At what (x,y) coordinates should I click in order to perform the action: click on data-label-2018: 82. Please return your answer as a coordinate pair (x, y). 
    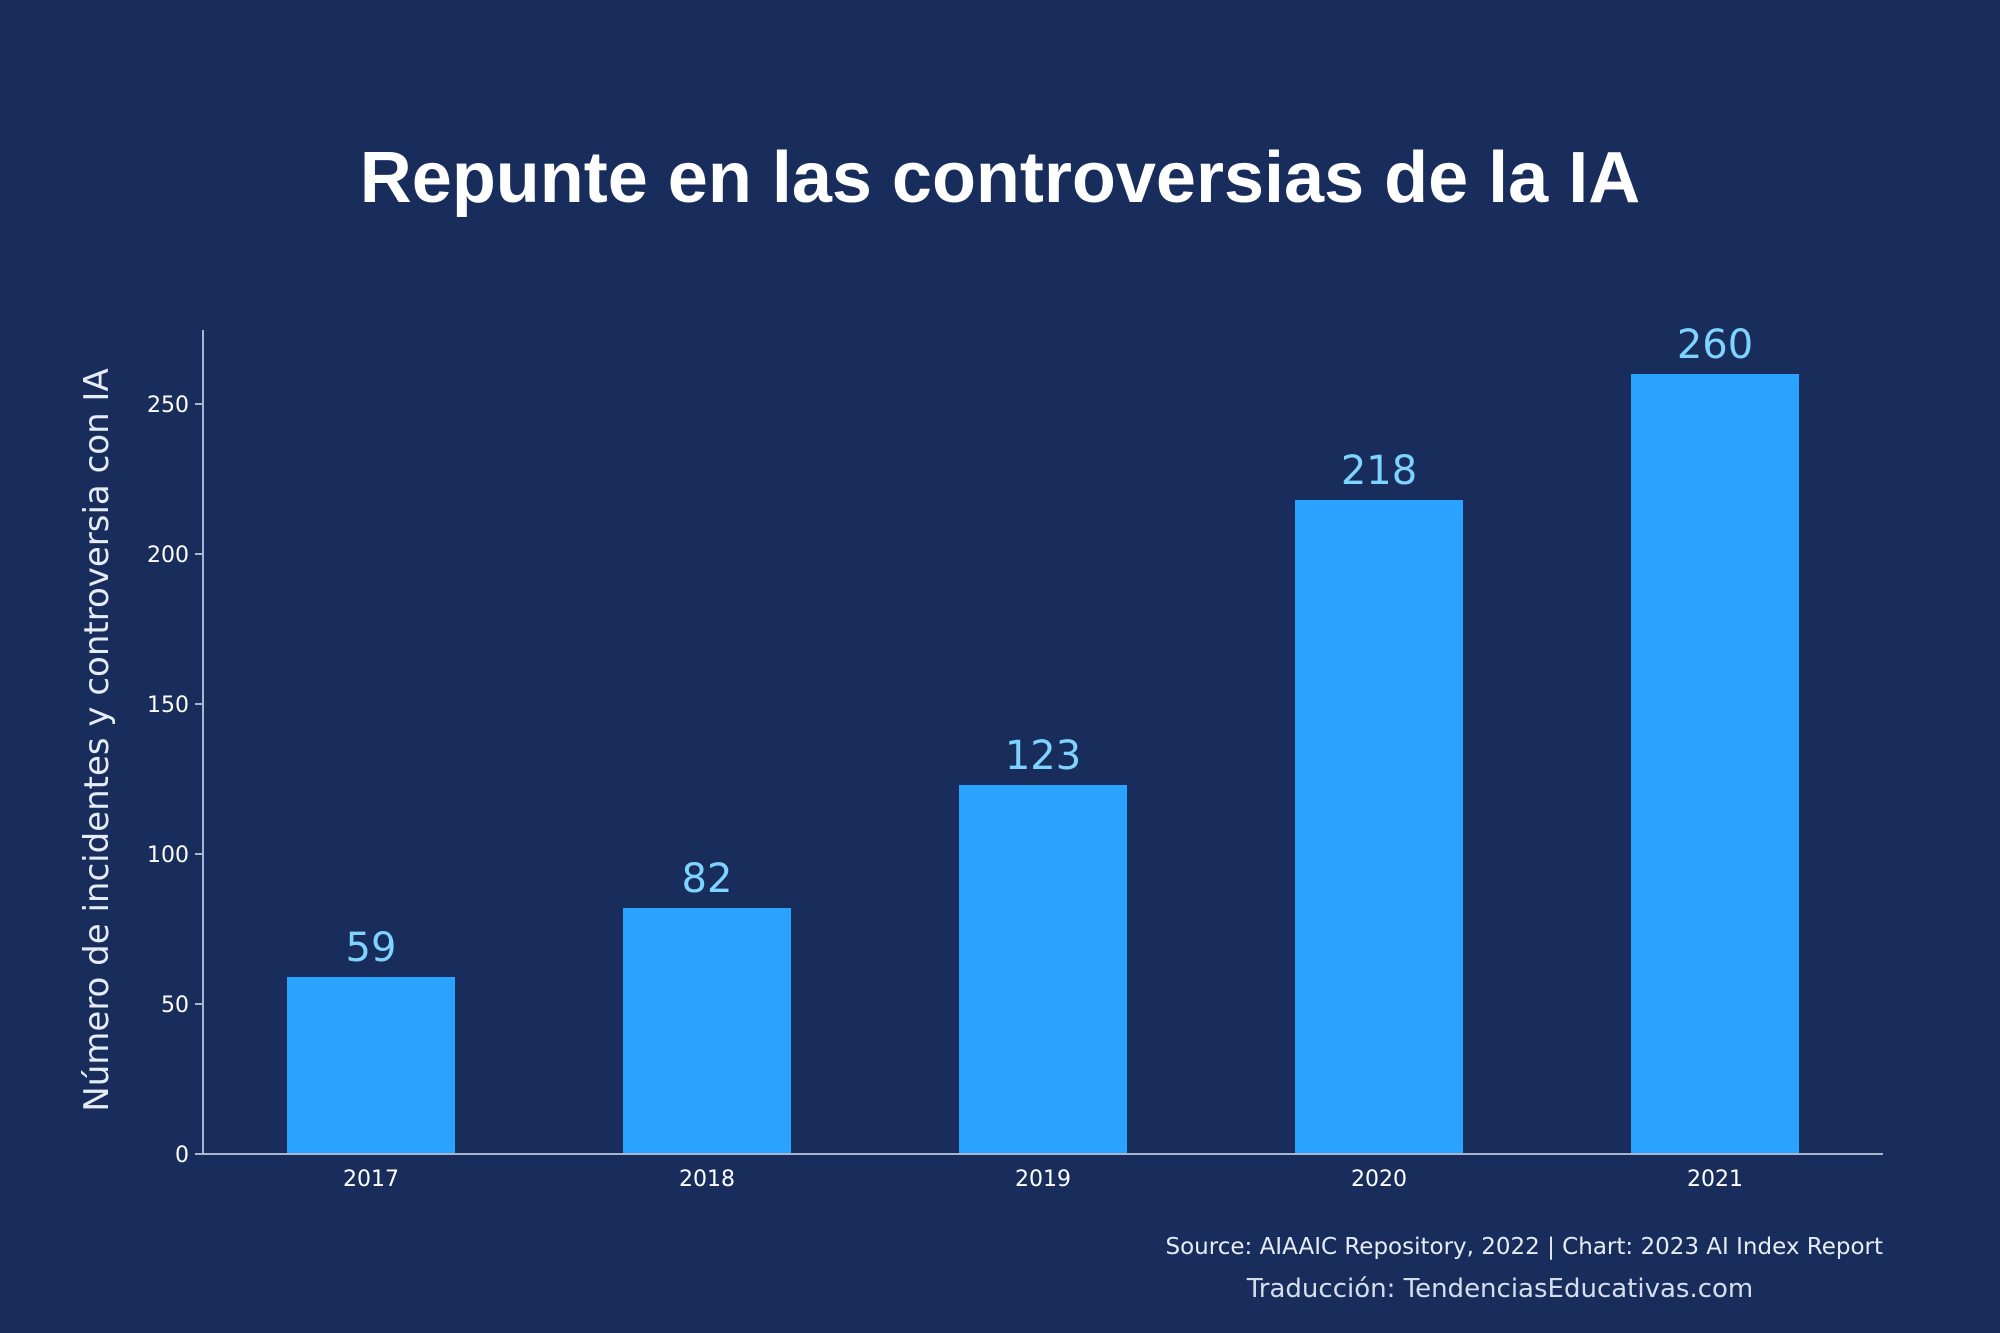
    Looking at the image, I should click on (707, 879).